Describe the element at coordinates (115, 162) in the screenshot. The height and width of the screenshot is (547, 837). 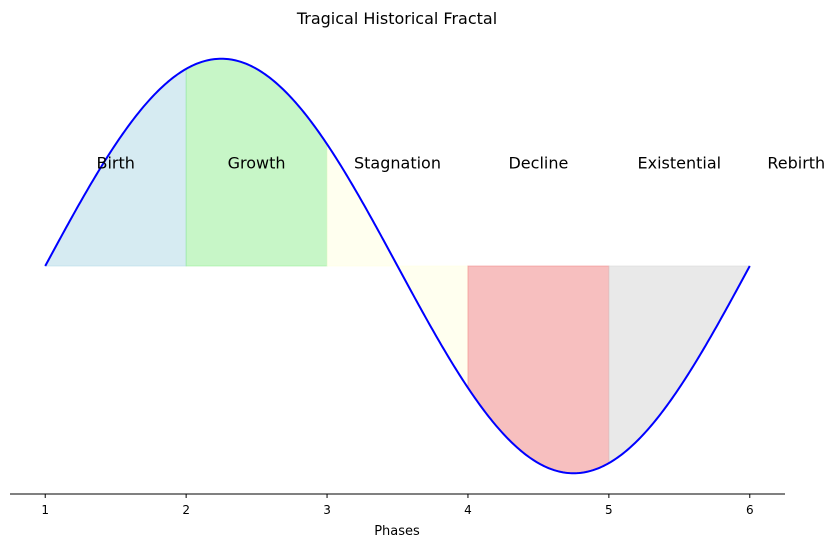
I see `phase-label-birth: Birth` at that location.